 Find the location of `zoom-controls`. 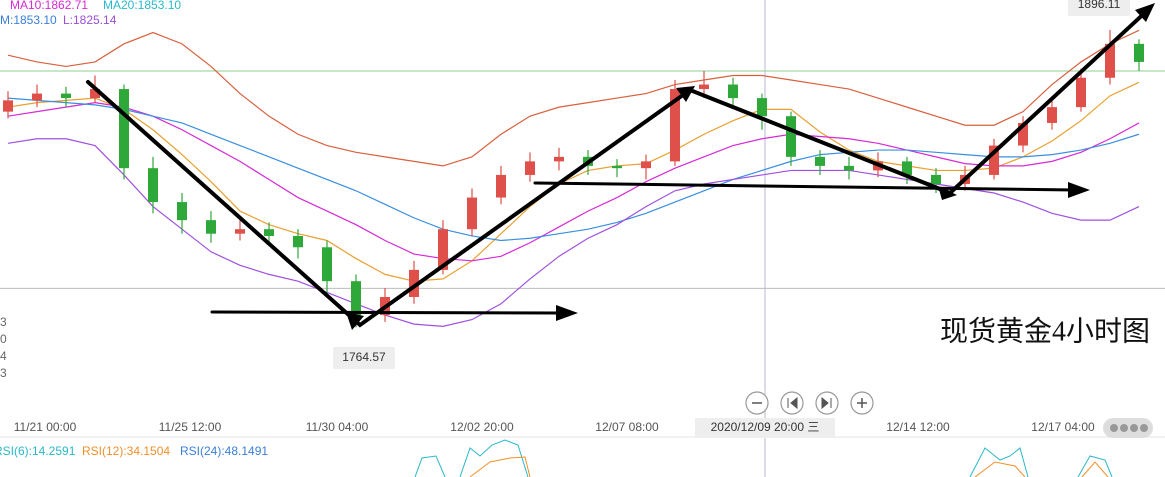

zoom-controls is located at coordinates (949, 414).